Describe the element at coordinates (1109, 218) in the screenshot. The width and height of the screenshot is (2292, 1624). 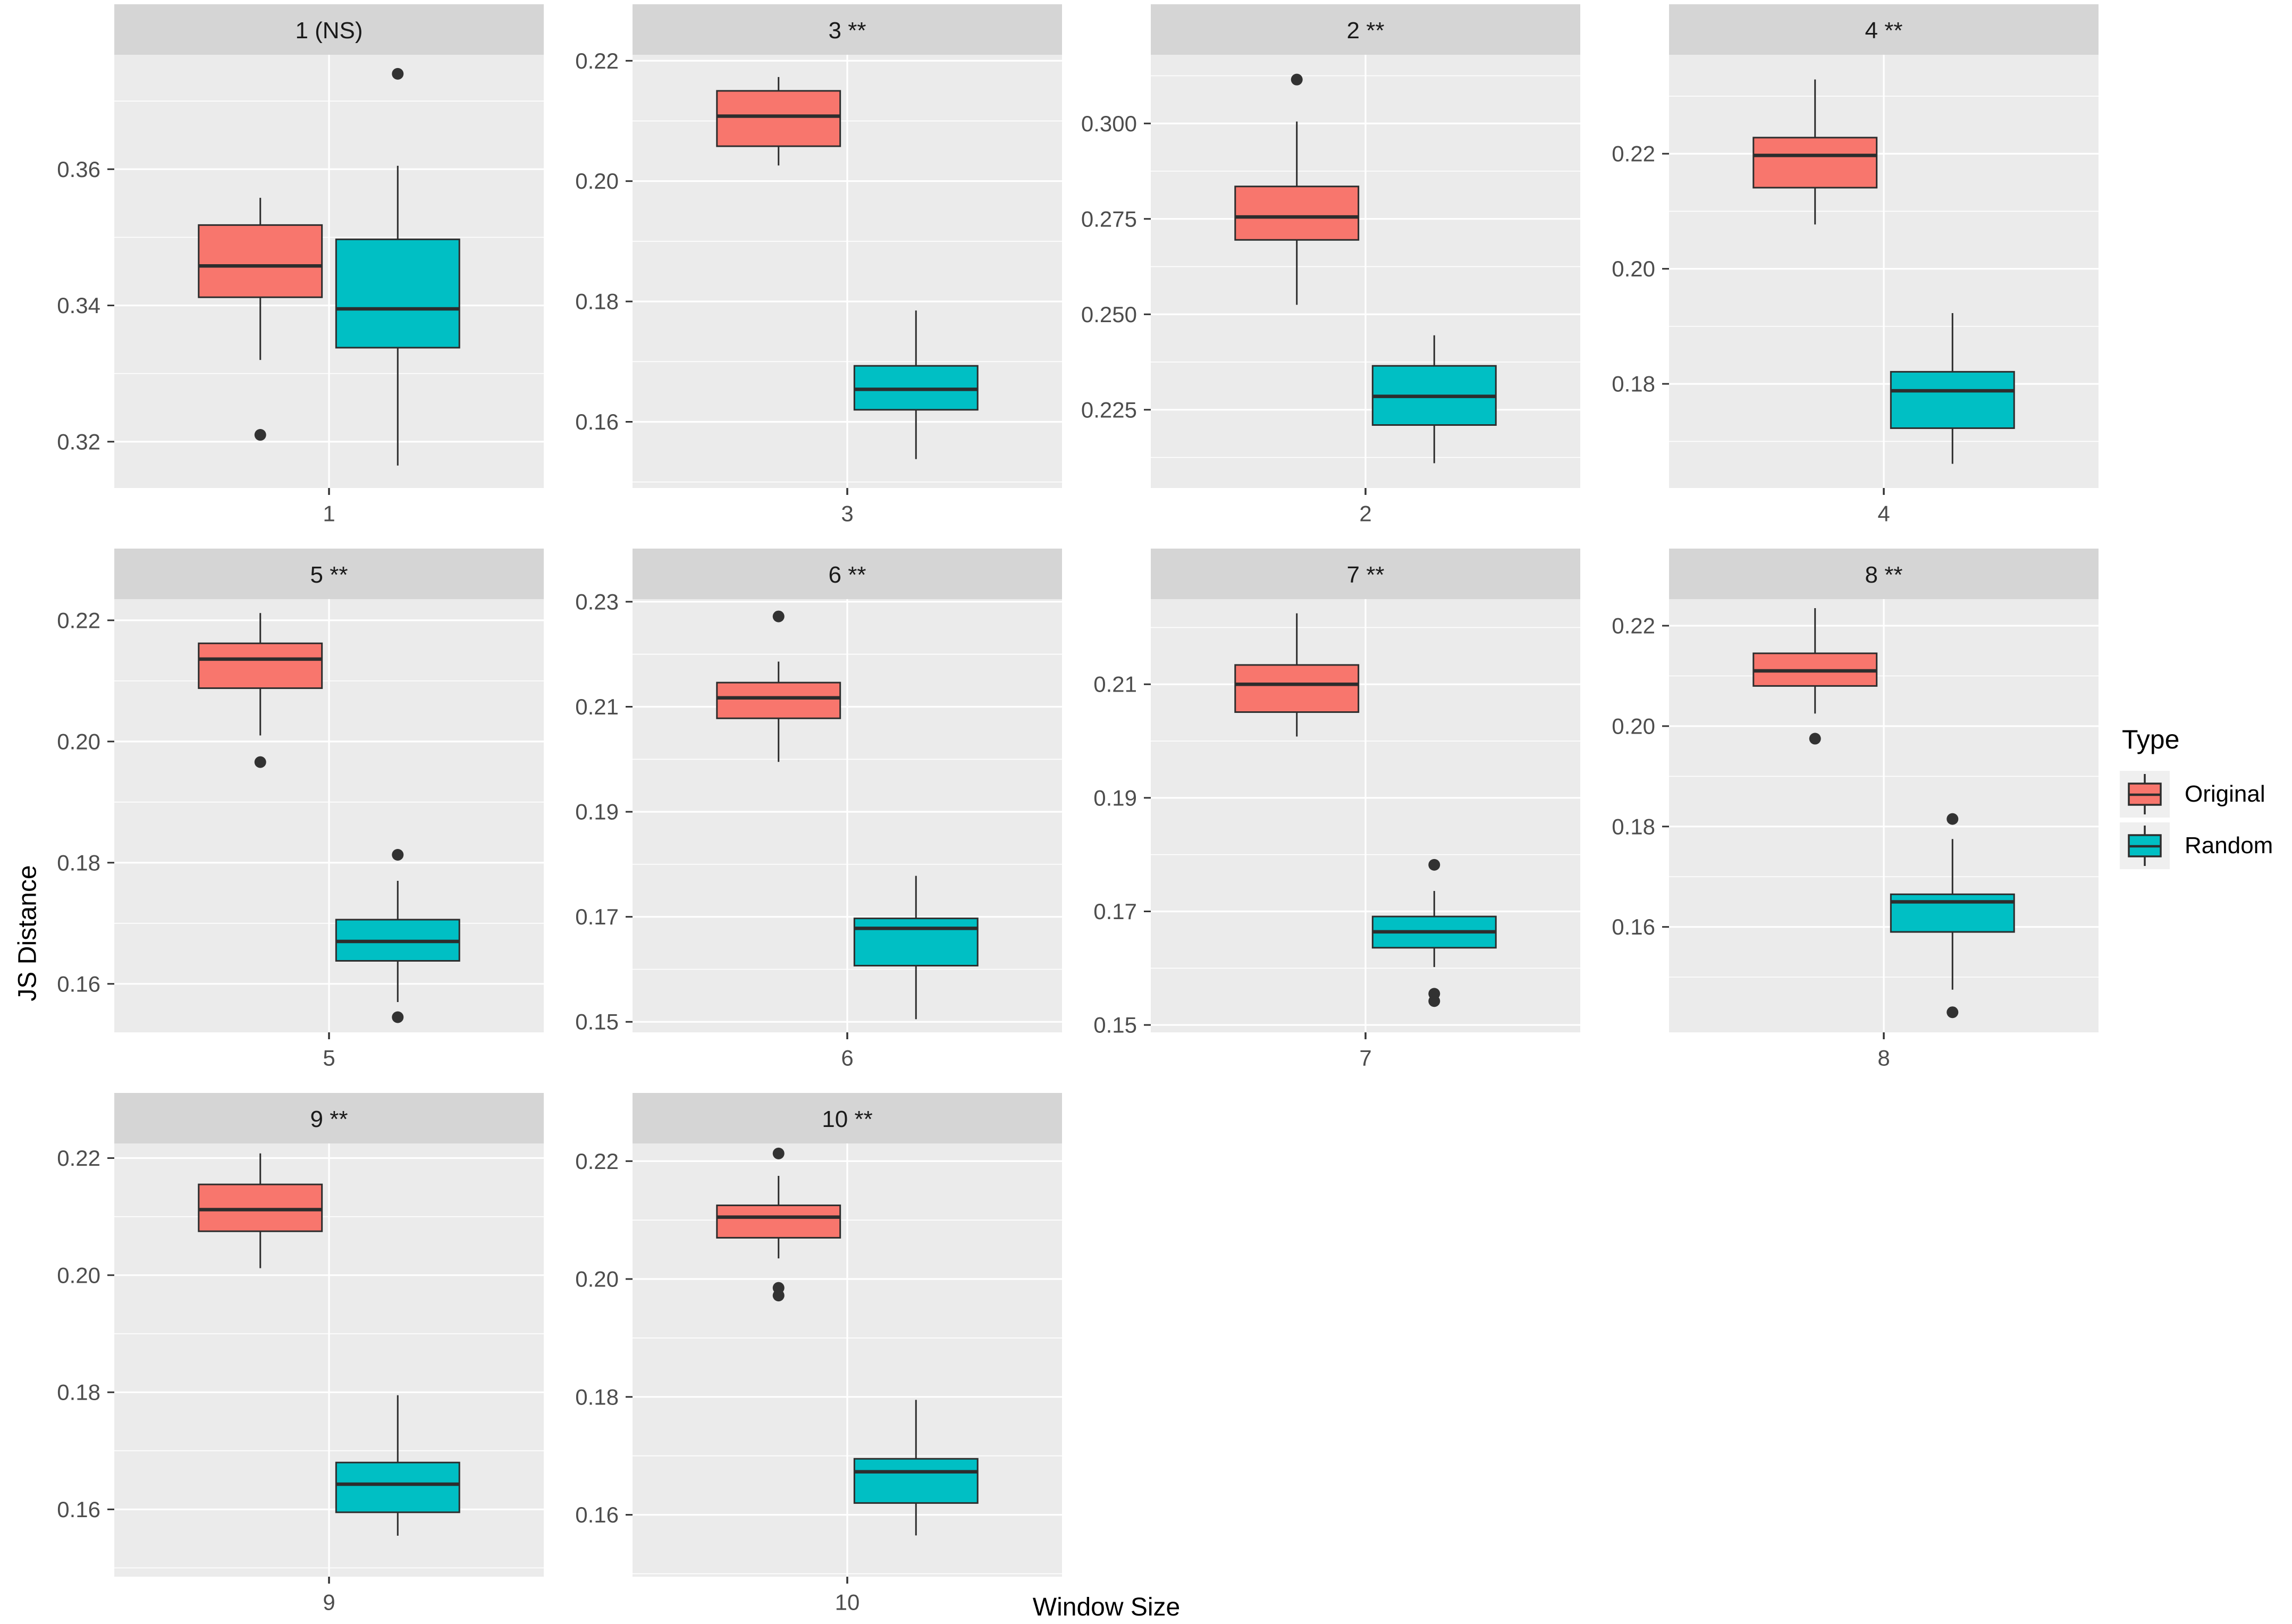
I see `y-tick-label: 0.275` at that location.